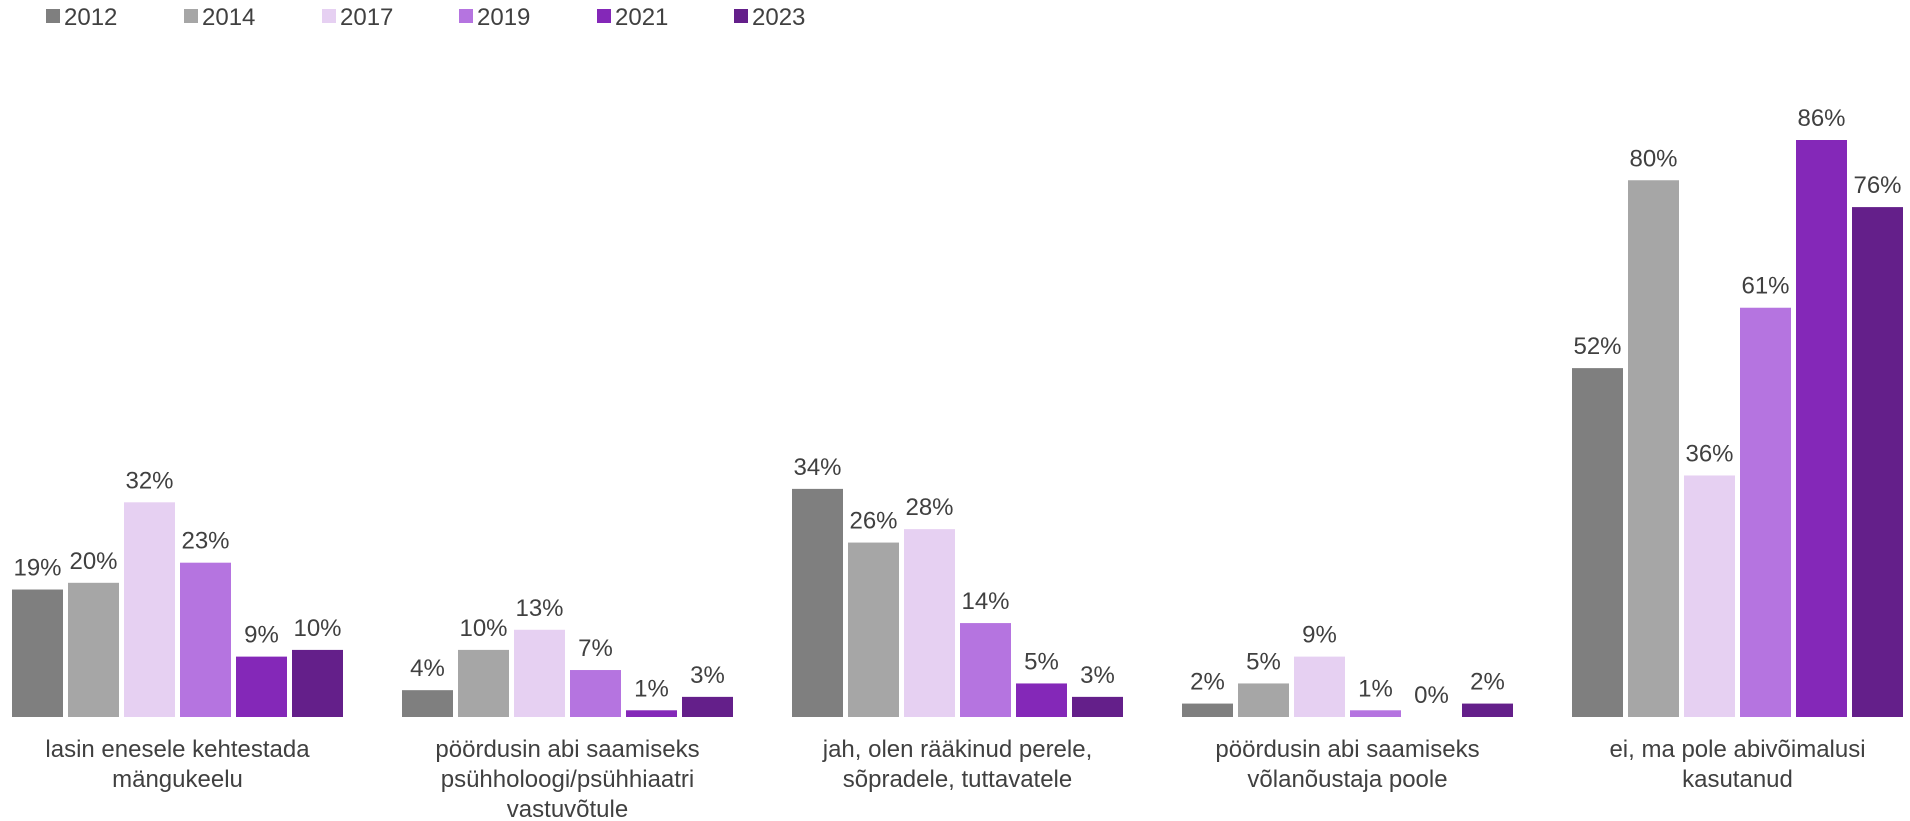 The height and width of the screenshot is (821, 1910). What do you see at coordinates (1097, 675) in the screenshot?
I see `value-label-2023-cat-2: 3%` at bounding box center [1097, 675].